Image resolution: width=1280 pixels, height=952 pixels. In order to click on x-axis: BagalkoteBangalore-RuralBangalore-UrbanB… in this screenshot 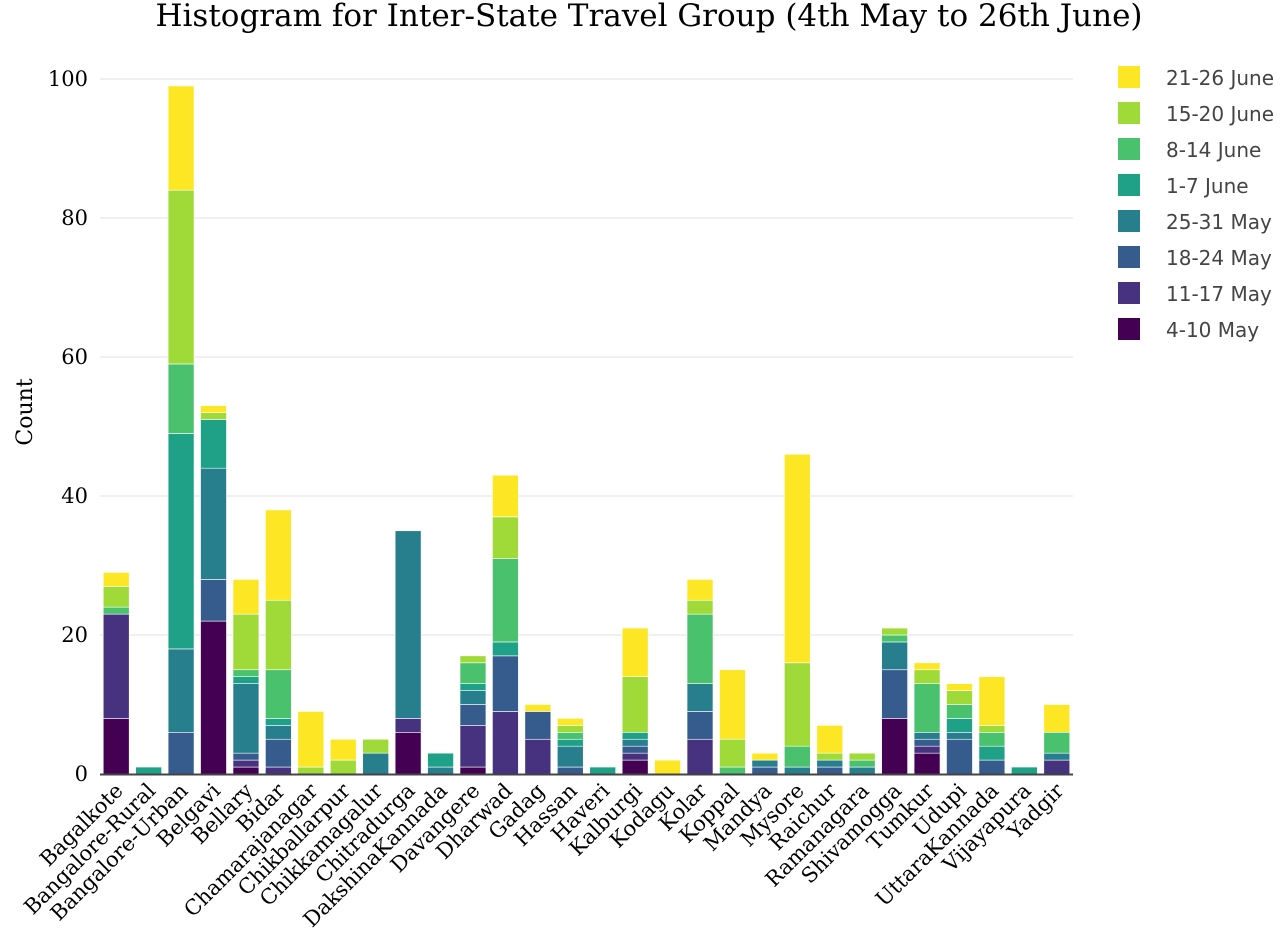, I will do `click(544, 855)`.